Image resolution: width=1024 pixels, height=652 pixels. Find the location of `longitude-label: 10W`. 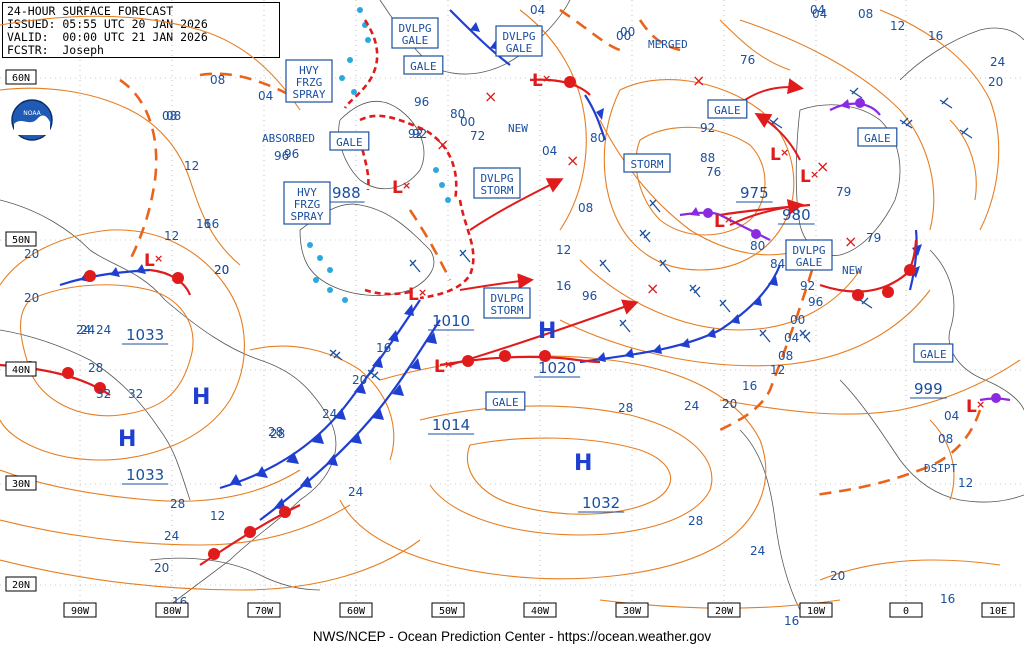

longitude-label: 10W is located at coordinates (816, 610).